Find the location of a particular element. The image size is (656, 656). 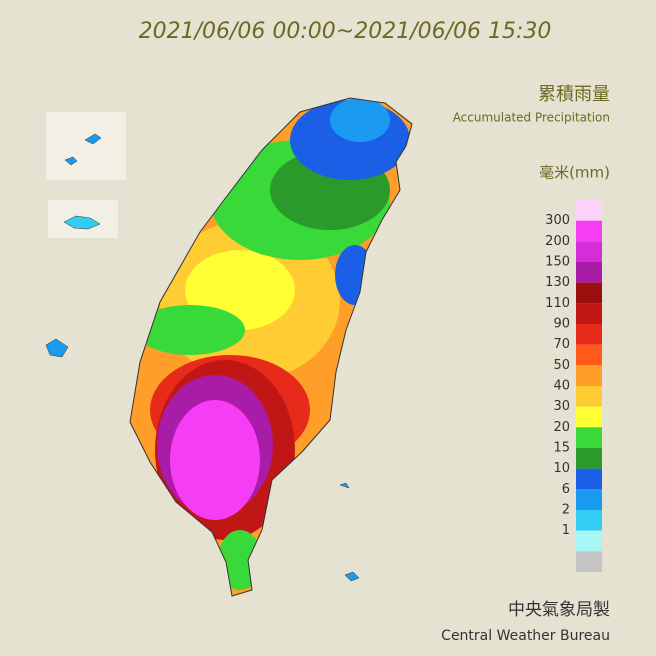

title: 2021/06/06 00:00~2021/06/06 15:30 is located at coordinates (345, 31).